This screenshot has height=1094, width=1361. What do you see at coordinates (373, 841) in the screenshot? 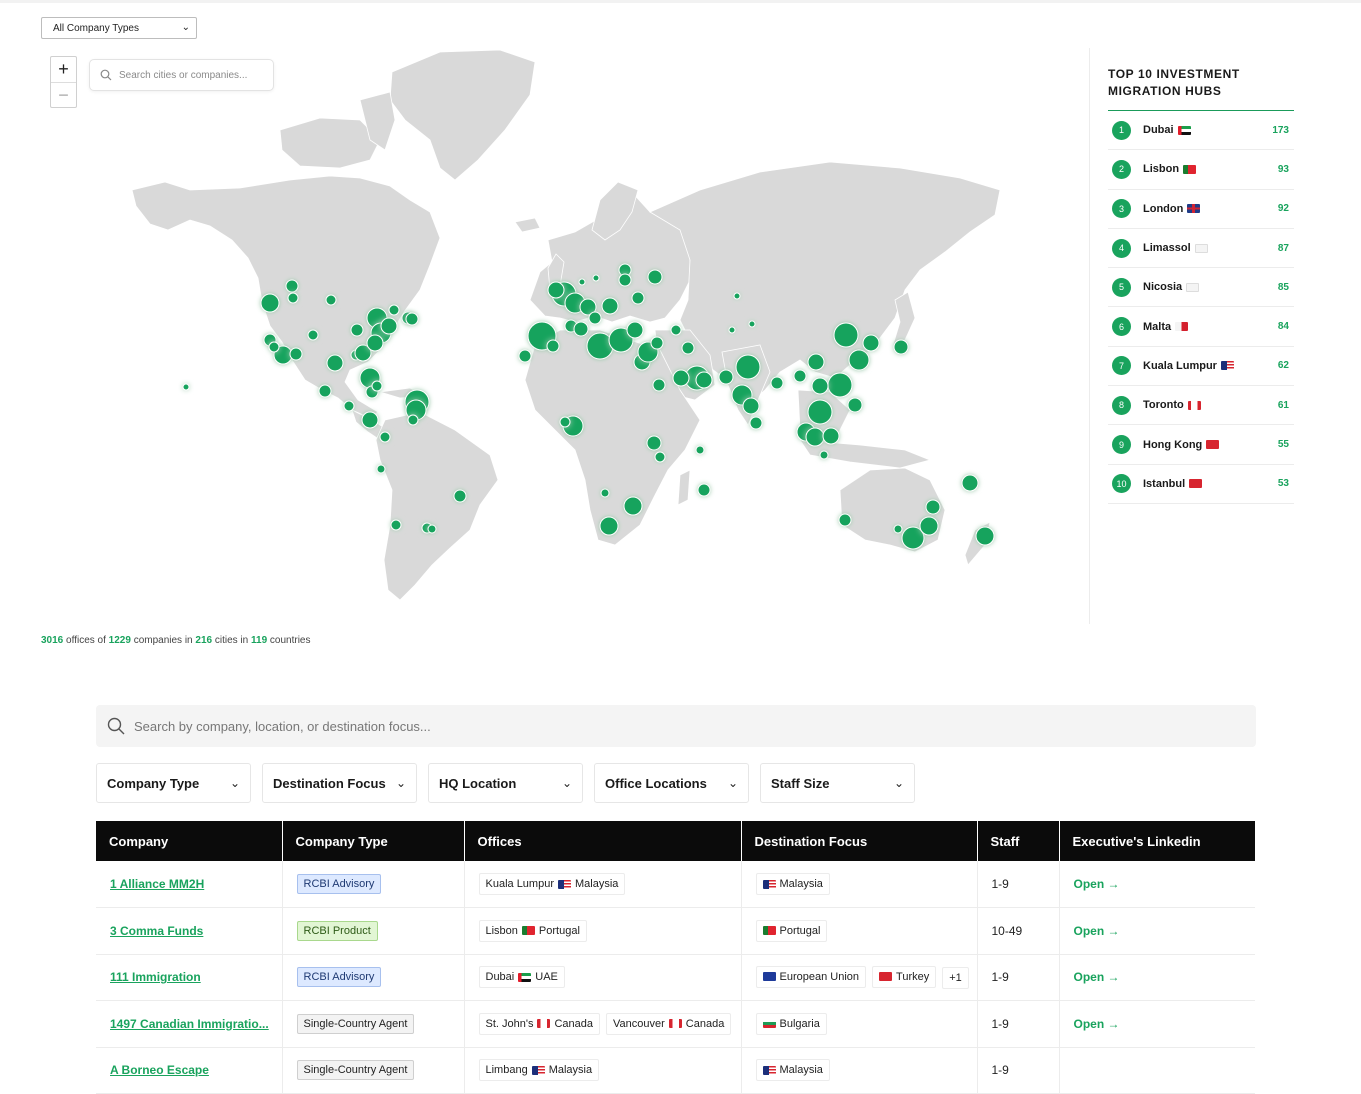
I see `column-header: Company Type` at bounding box center [373, 841].